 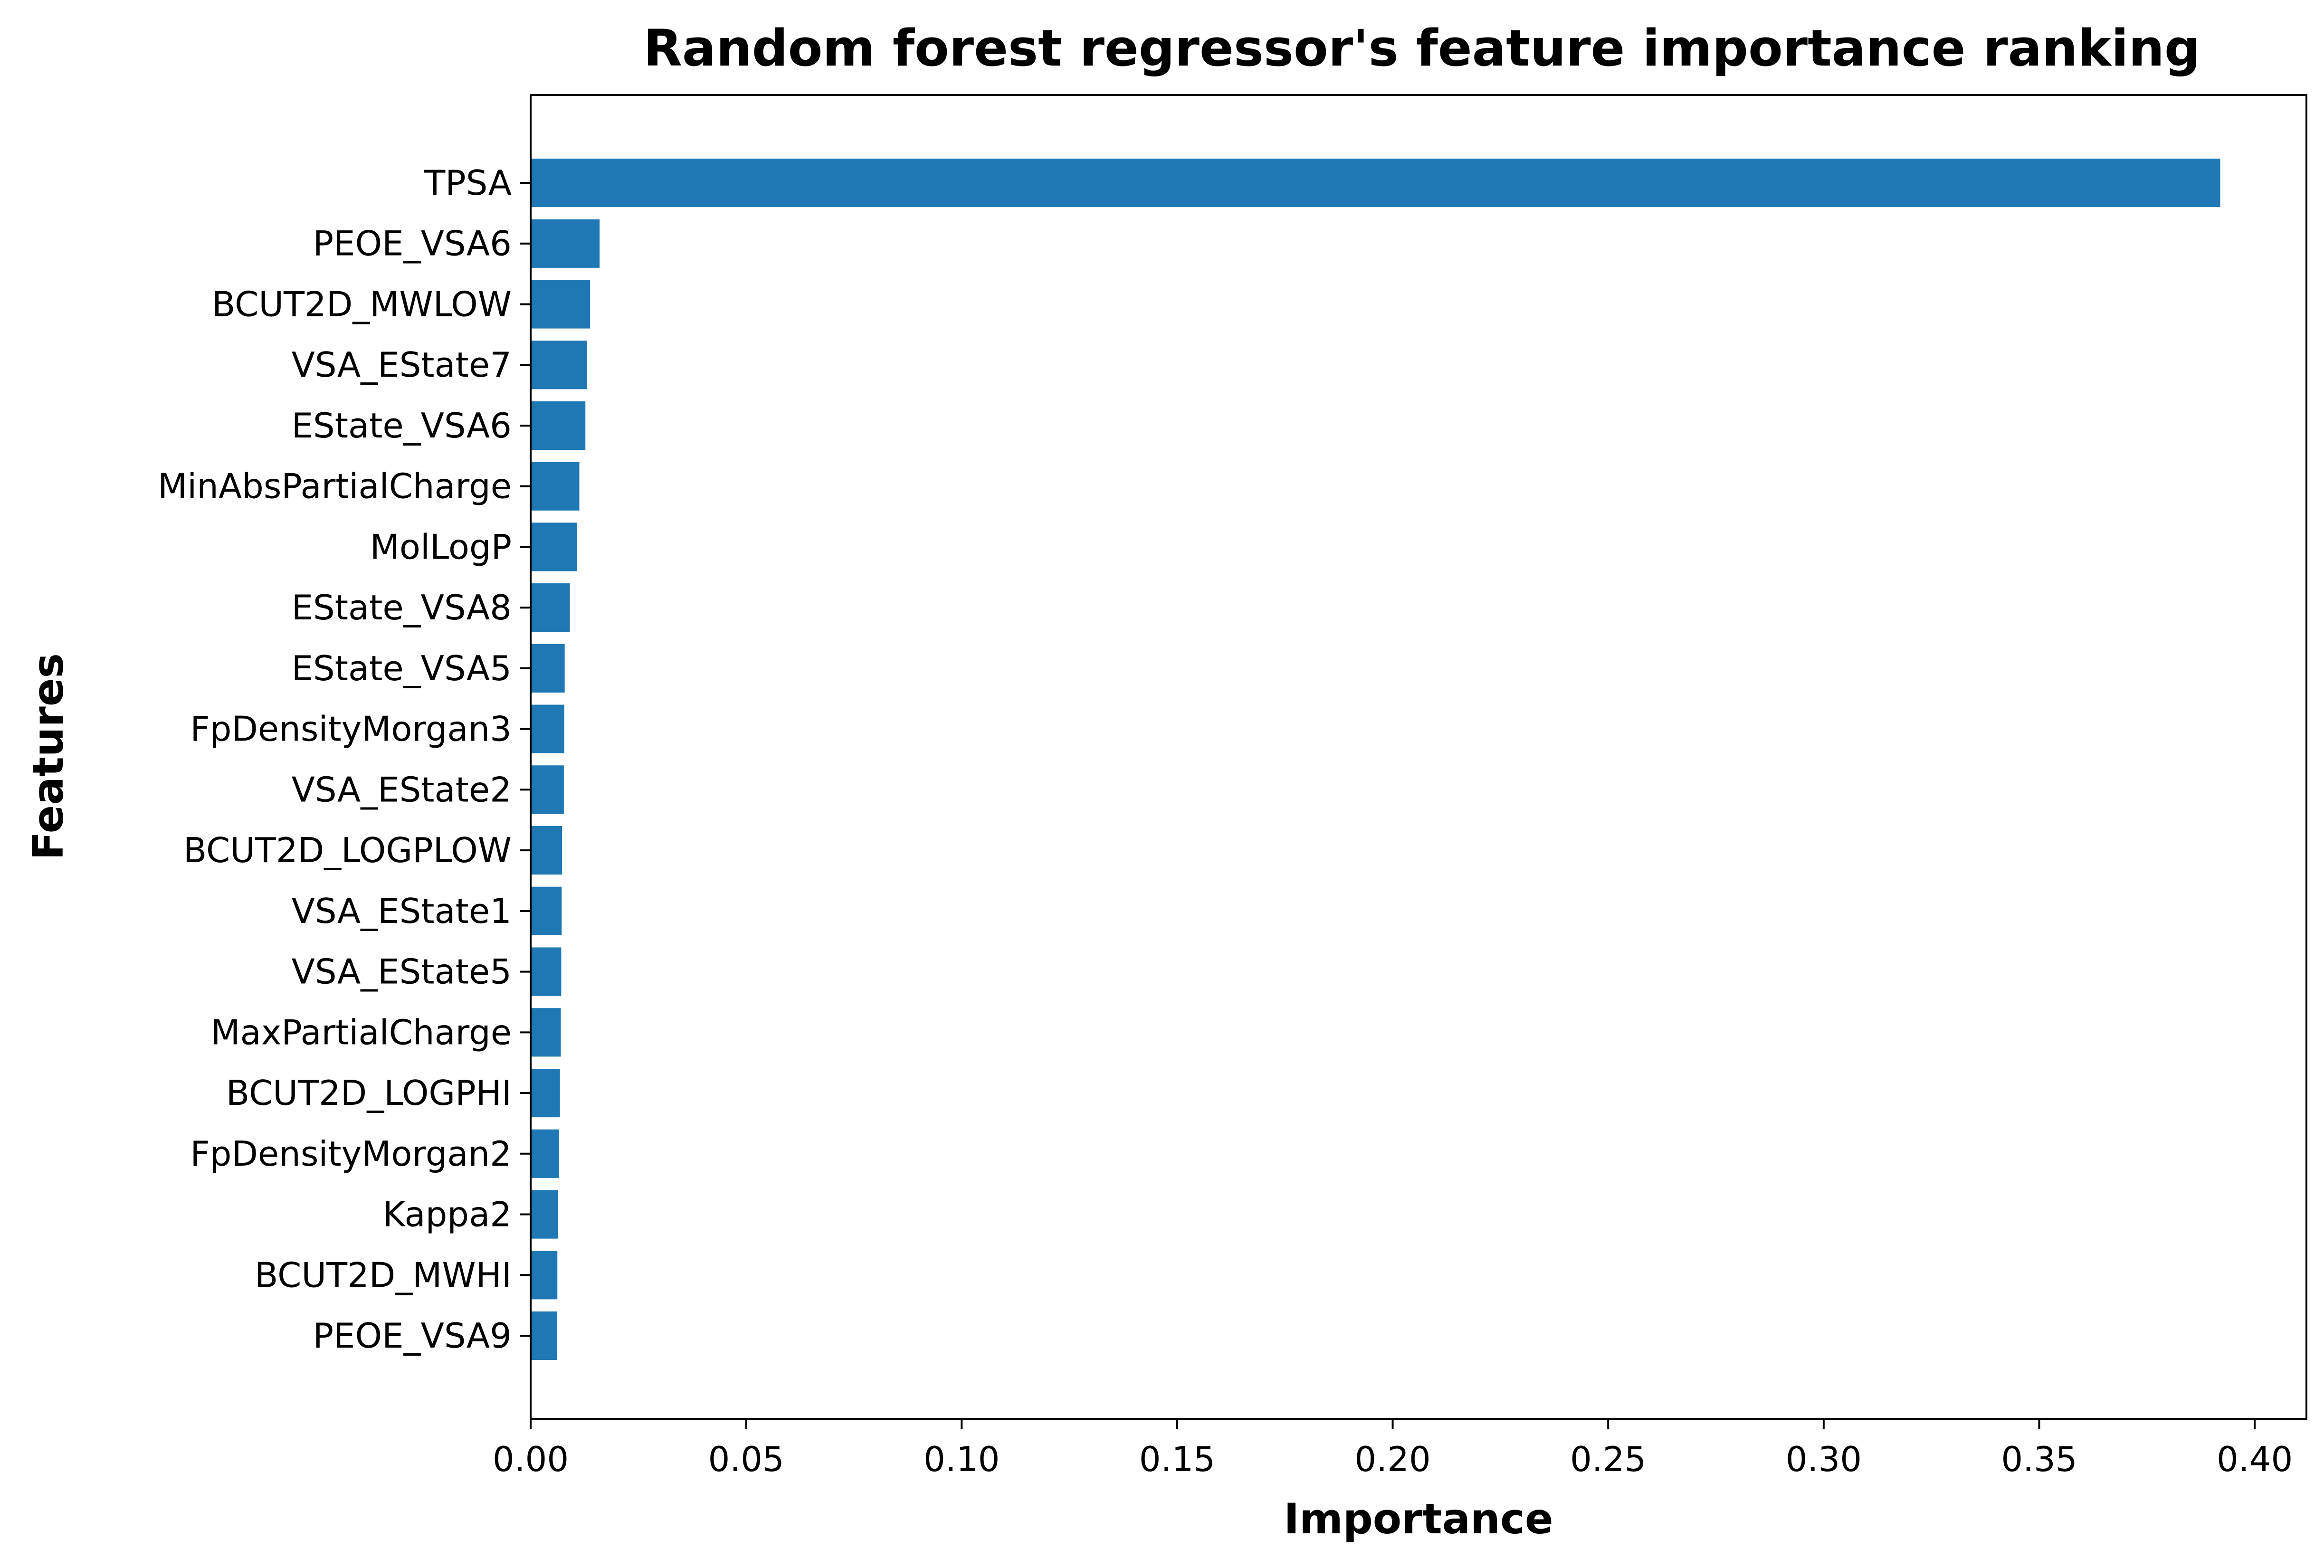 I want to click on x-tick-label: 0.05, so click(x=746, y=1459).